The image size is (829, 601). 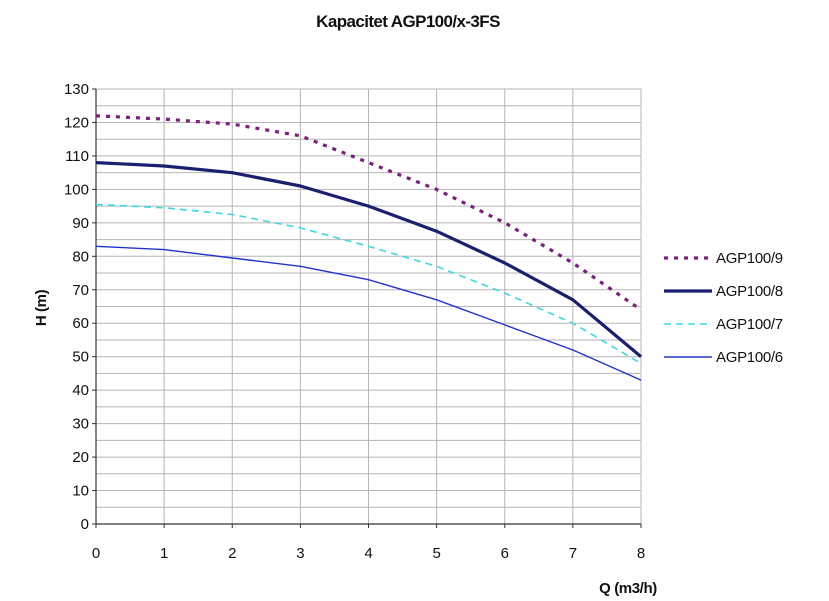 I want to click on y-tick-label: 120, so click(x=76, y=122).